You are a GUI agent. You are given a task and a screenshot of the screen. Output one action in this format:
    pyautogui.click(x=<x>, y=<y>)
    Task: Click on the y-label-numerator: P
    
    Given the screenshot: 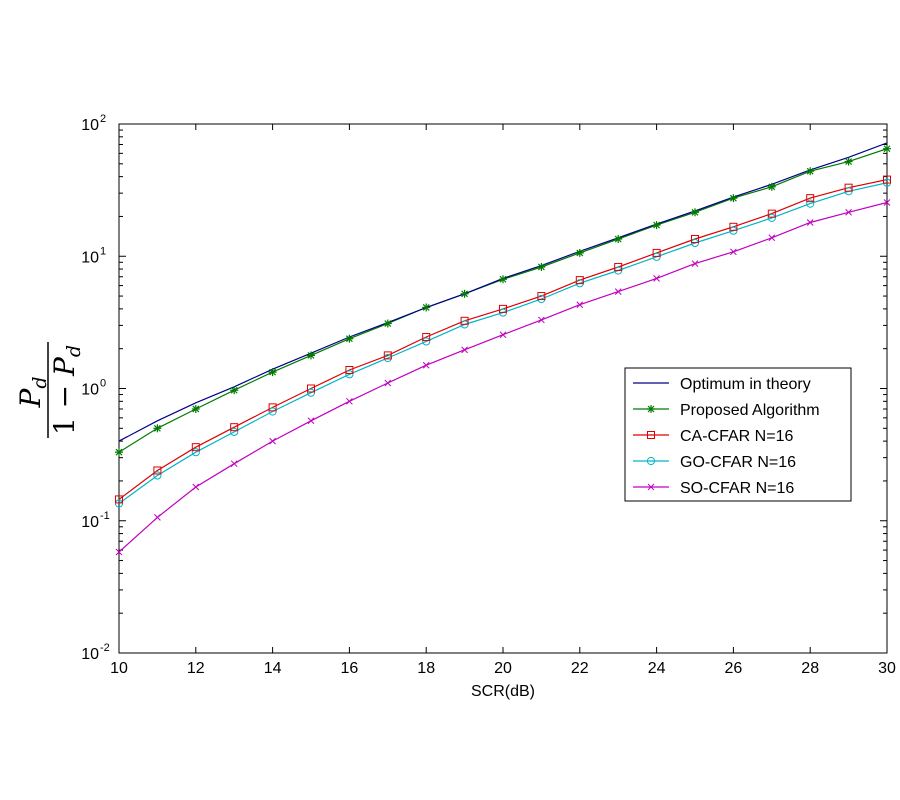 What is the action you would take?
    pyautogui.click(x=30, y=398)
    